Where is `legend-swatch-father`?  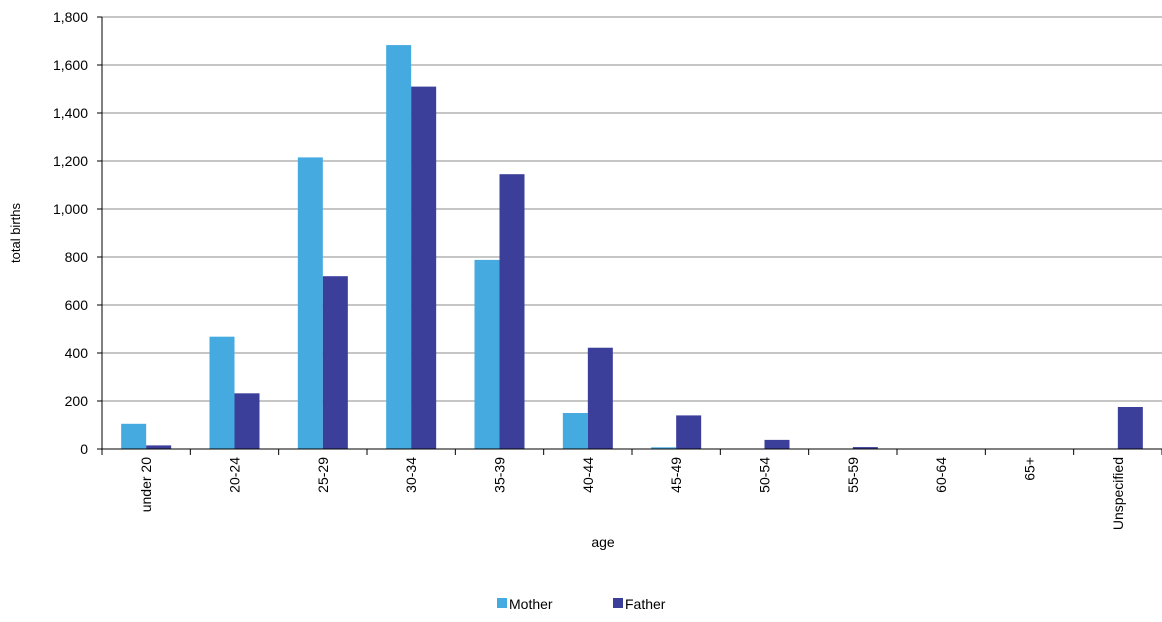 legend-swatch-father is located at coordinates (618, 603).